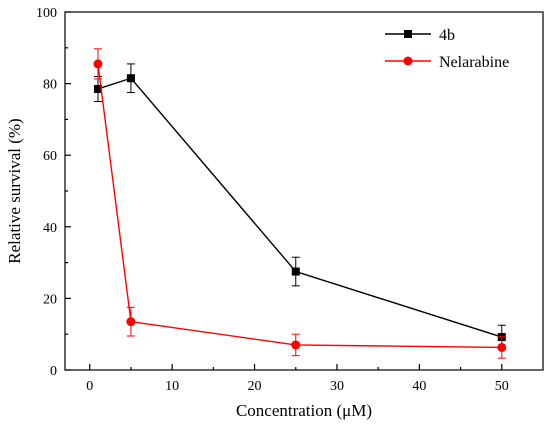 This screenshot has height=428, width=550. Describe the element at coordinates (420, 35) in the screenshot. I see `legend-item: 4b` at that location.